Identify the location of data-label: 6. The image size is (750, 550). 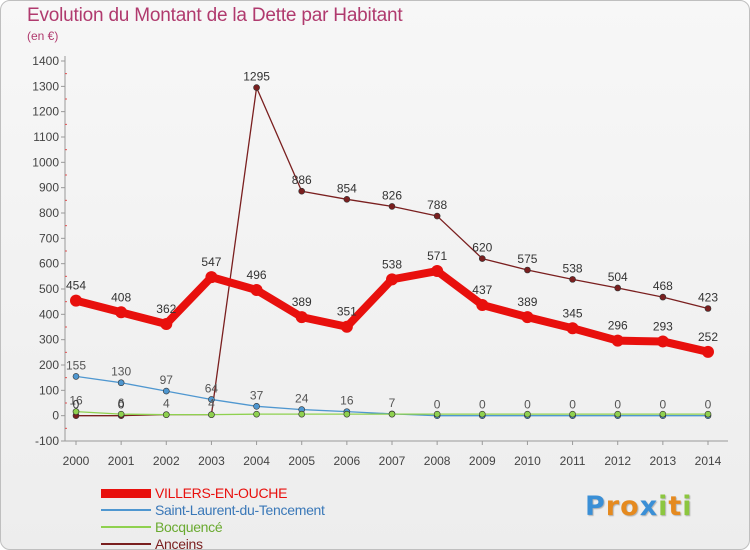
(121, 403).